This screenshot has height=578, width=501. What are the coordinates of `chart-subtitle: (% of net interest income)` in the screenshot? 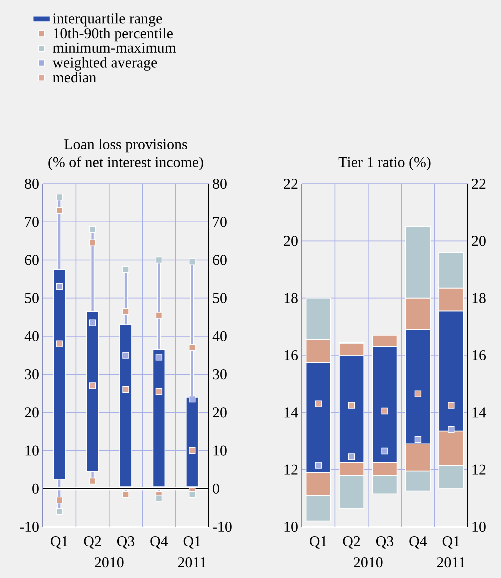 It's located at (126, 163).